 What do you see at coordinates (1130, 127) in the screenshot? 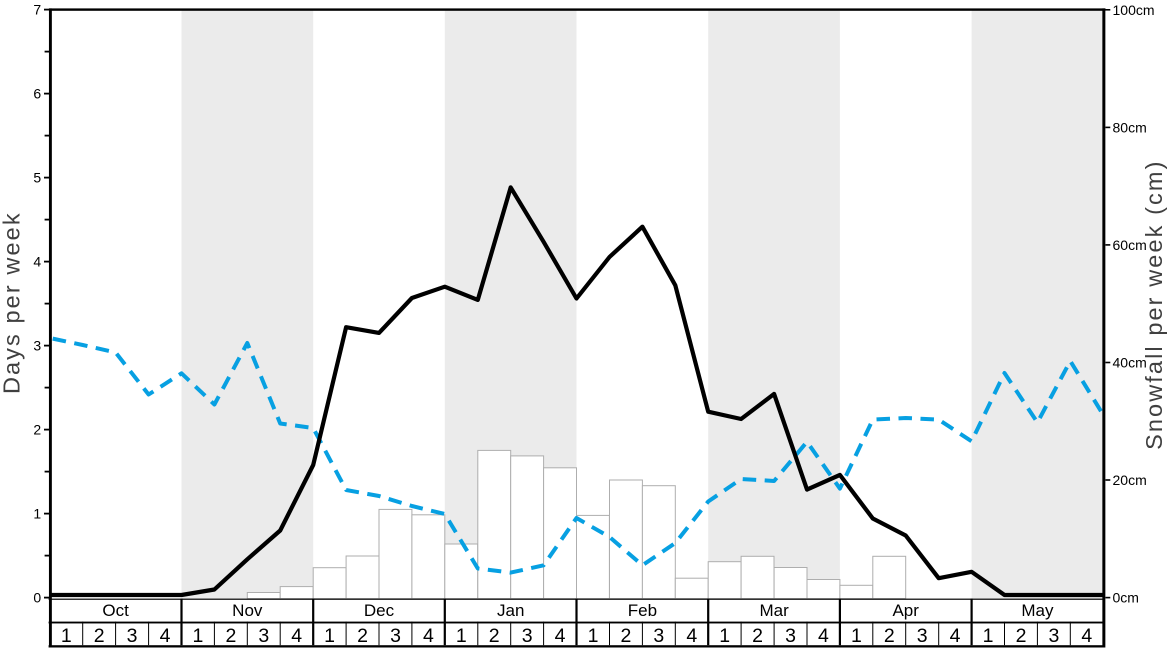
I see `svg-text: 80cm` at bounding box center [1130, 127].